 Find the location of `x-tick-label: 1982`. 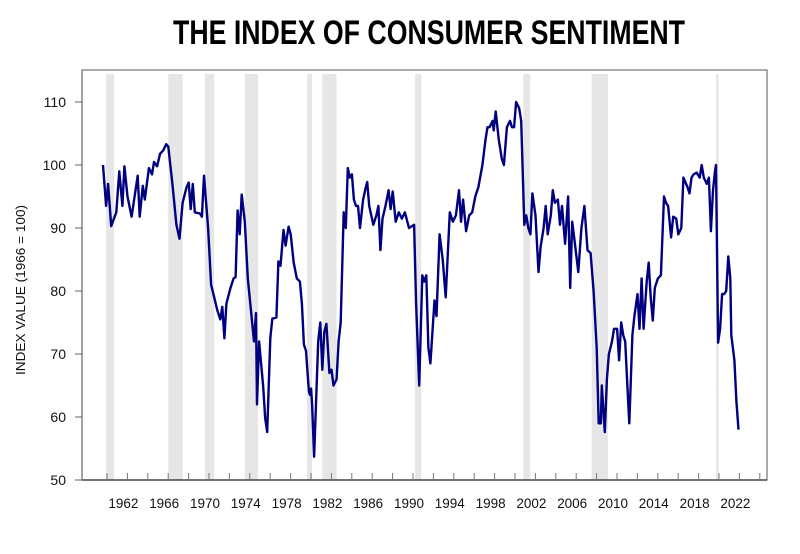

x-tick-label: 1982 is located at coordinates (327, 503).